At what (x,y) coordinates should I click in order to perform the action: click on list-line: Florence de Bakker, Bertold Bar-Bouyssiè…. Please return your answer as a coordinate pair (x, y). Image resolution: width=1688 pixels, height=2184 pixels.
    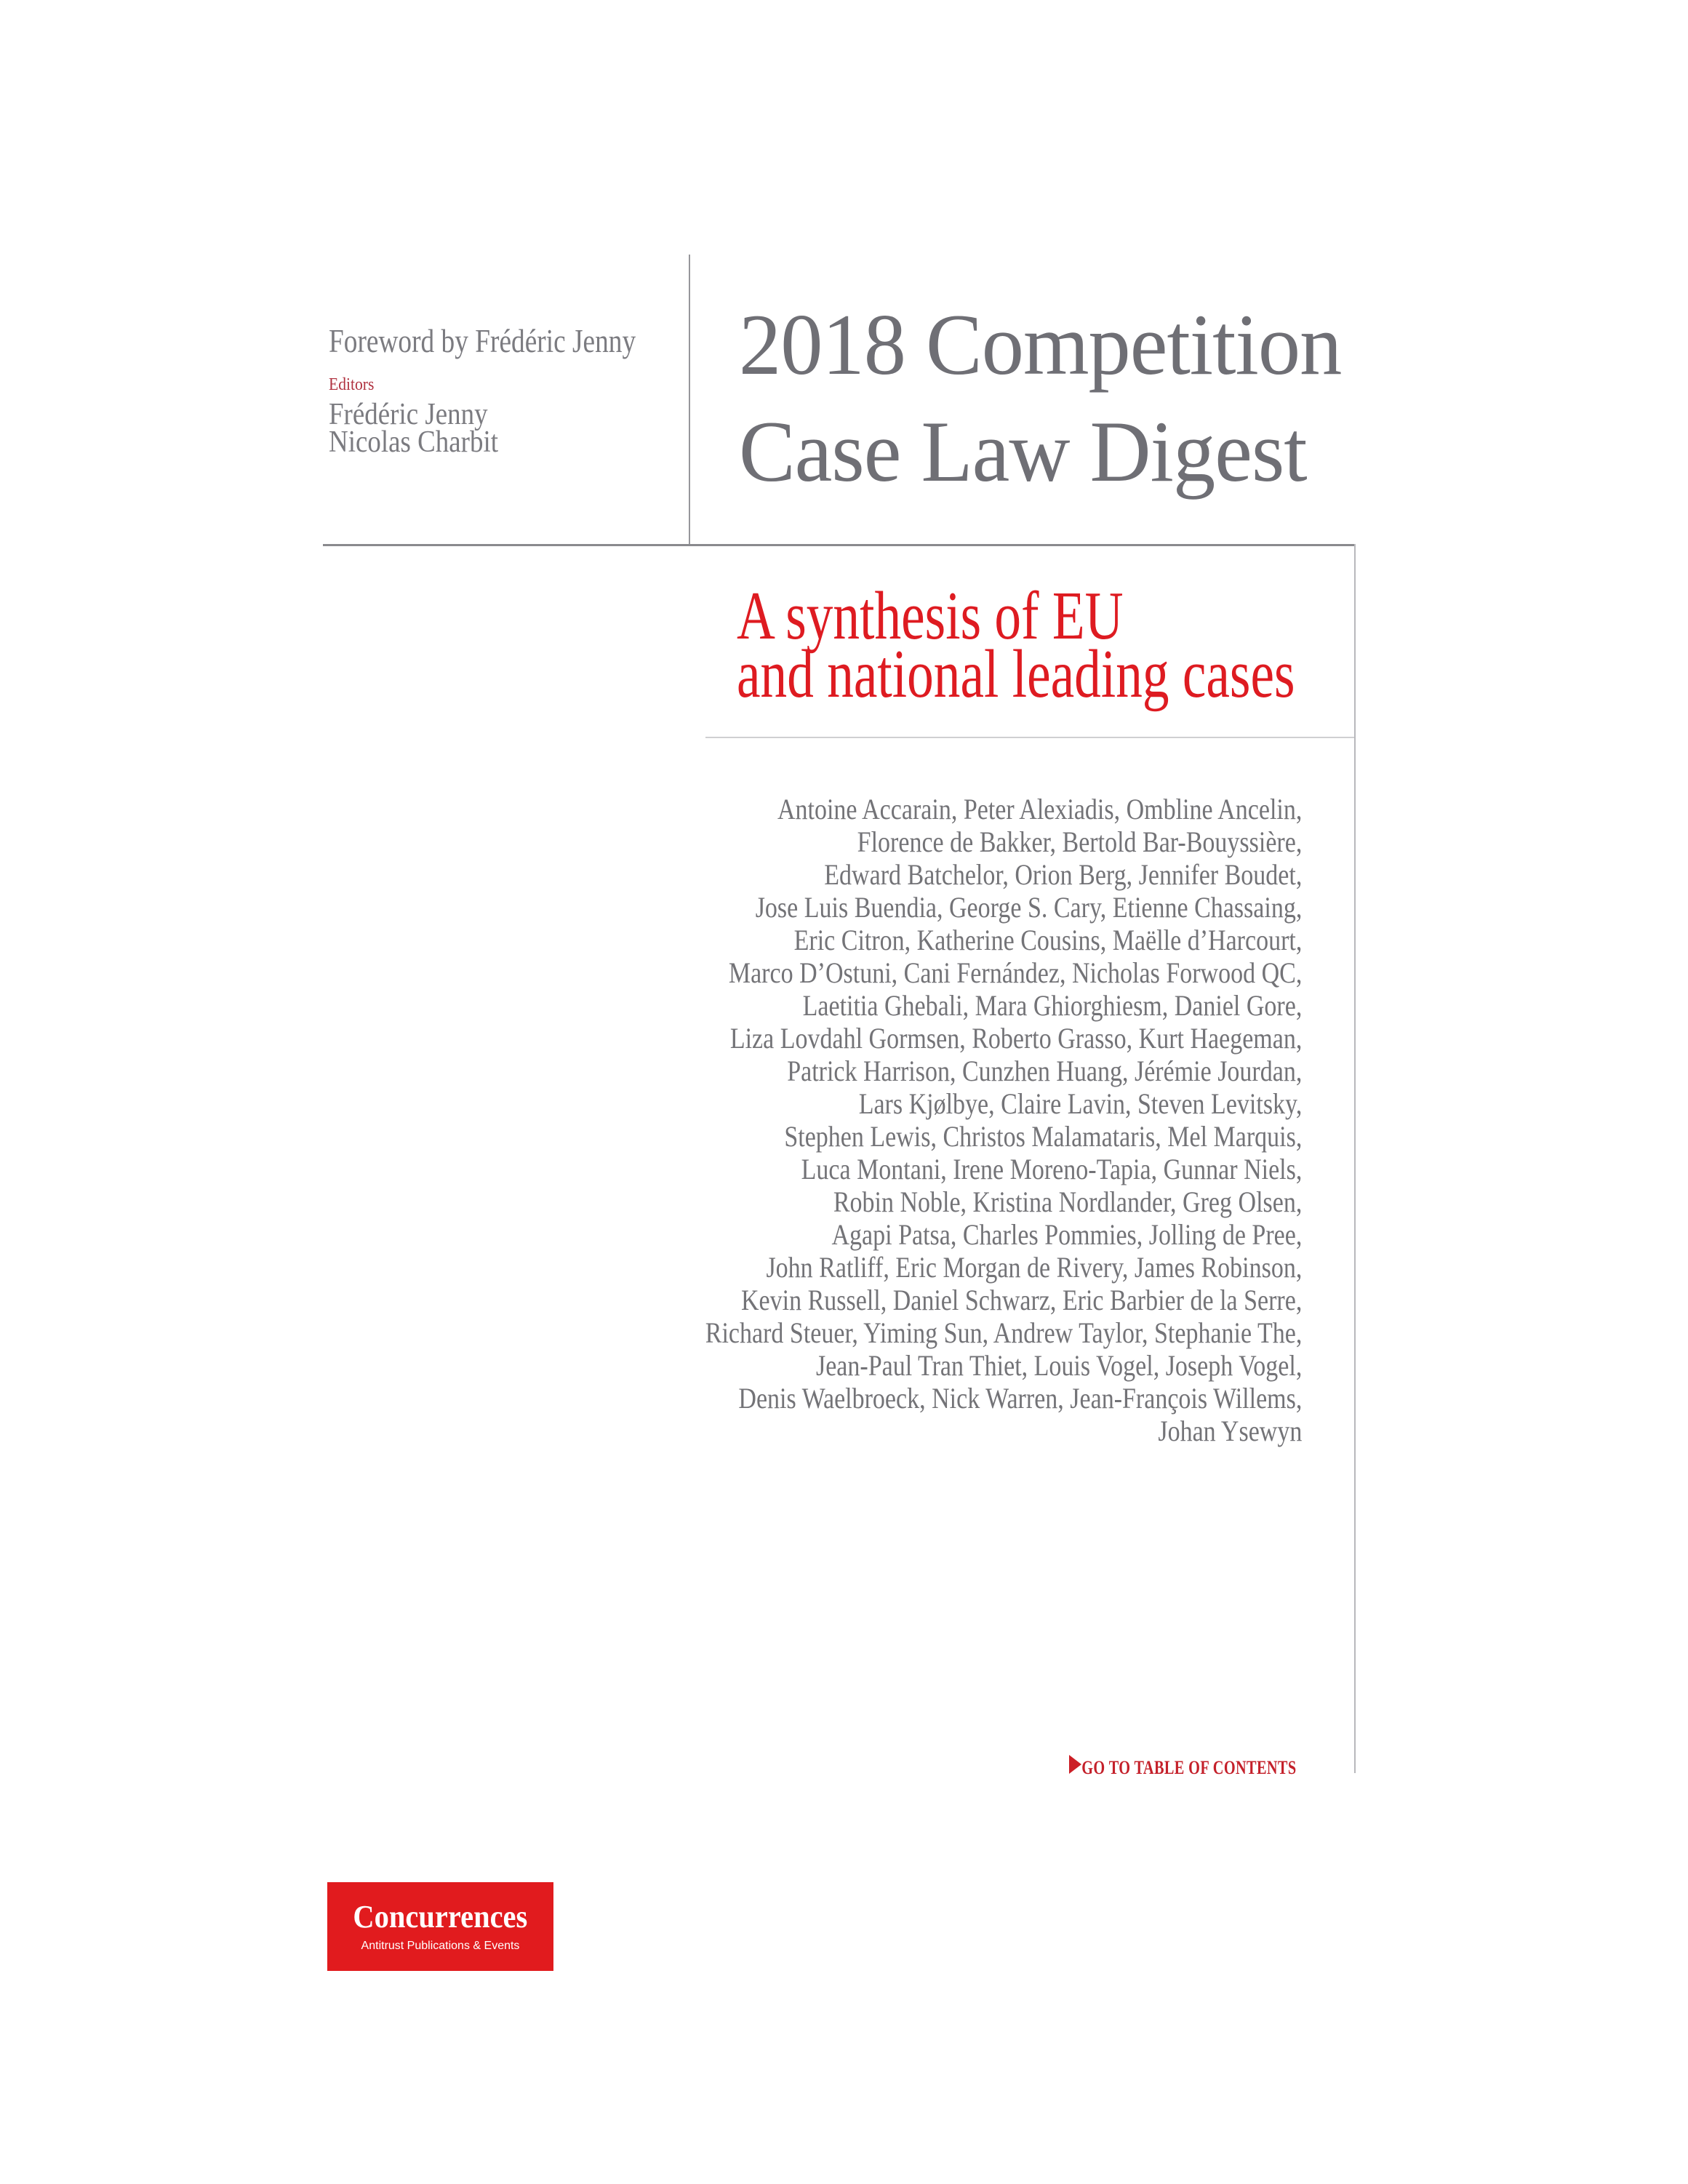
    Looking at the image, I should click on (1079, 841).